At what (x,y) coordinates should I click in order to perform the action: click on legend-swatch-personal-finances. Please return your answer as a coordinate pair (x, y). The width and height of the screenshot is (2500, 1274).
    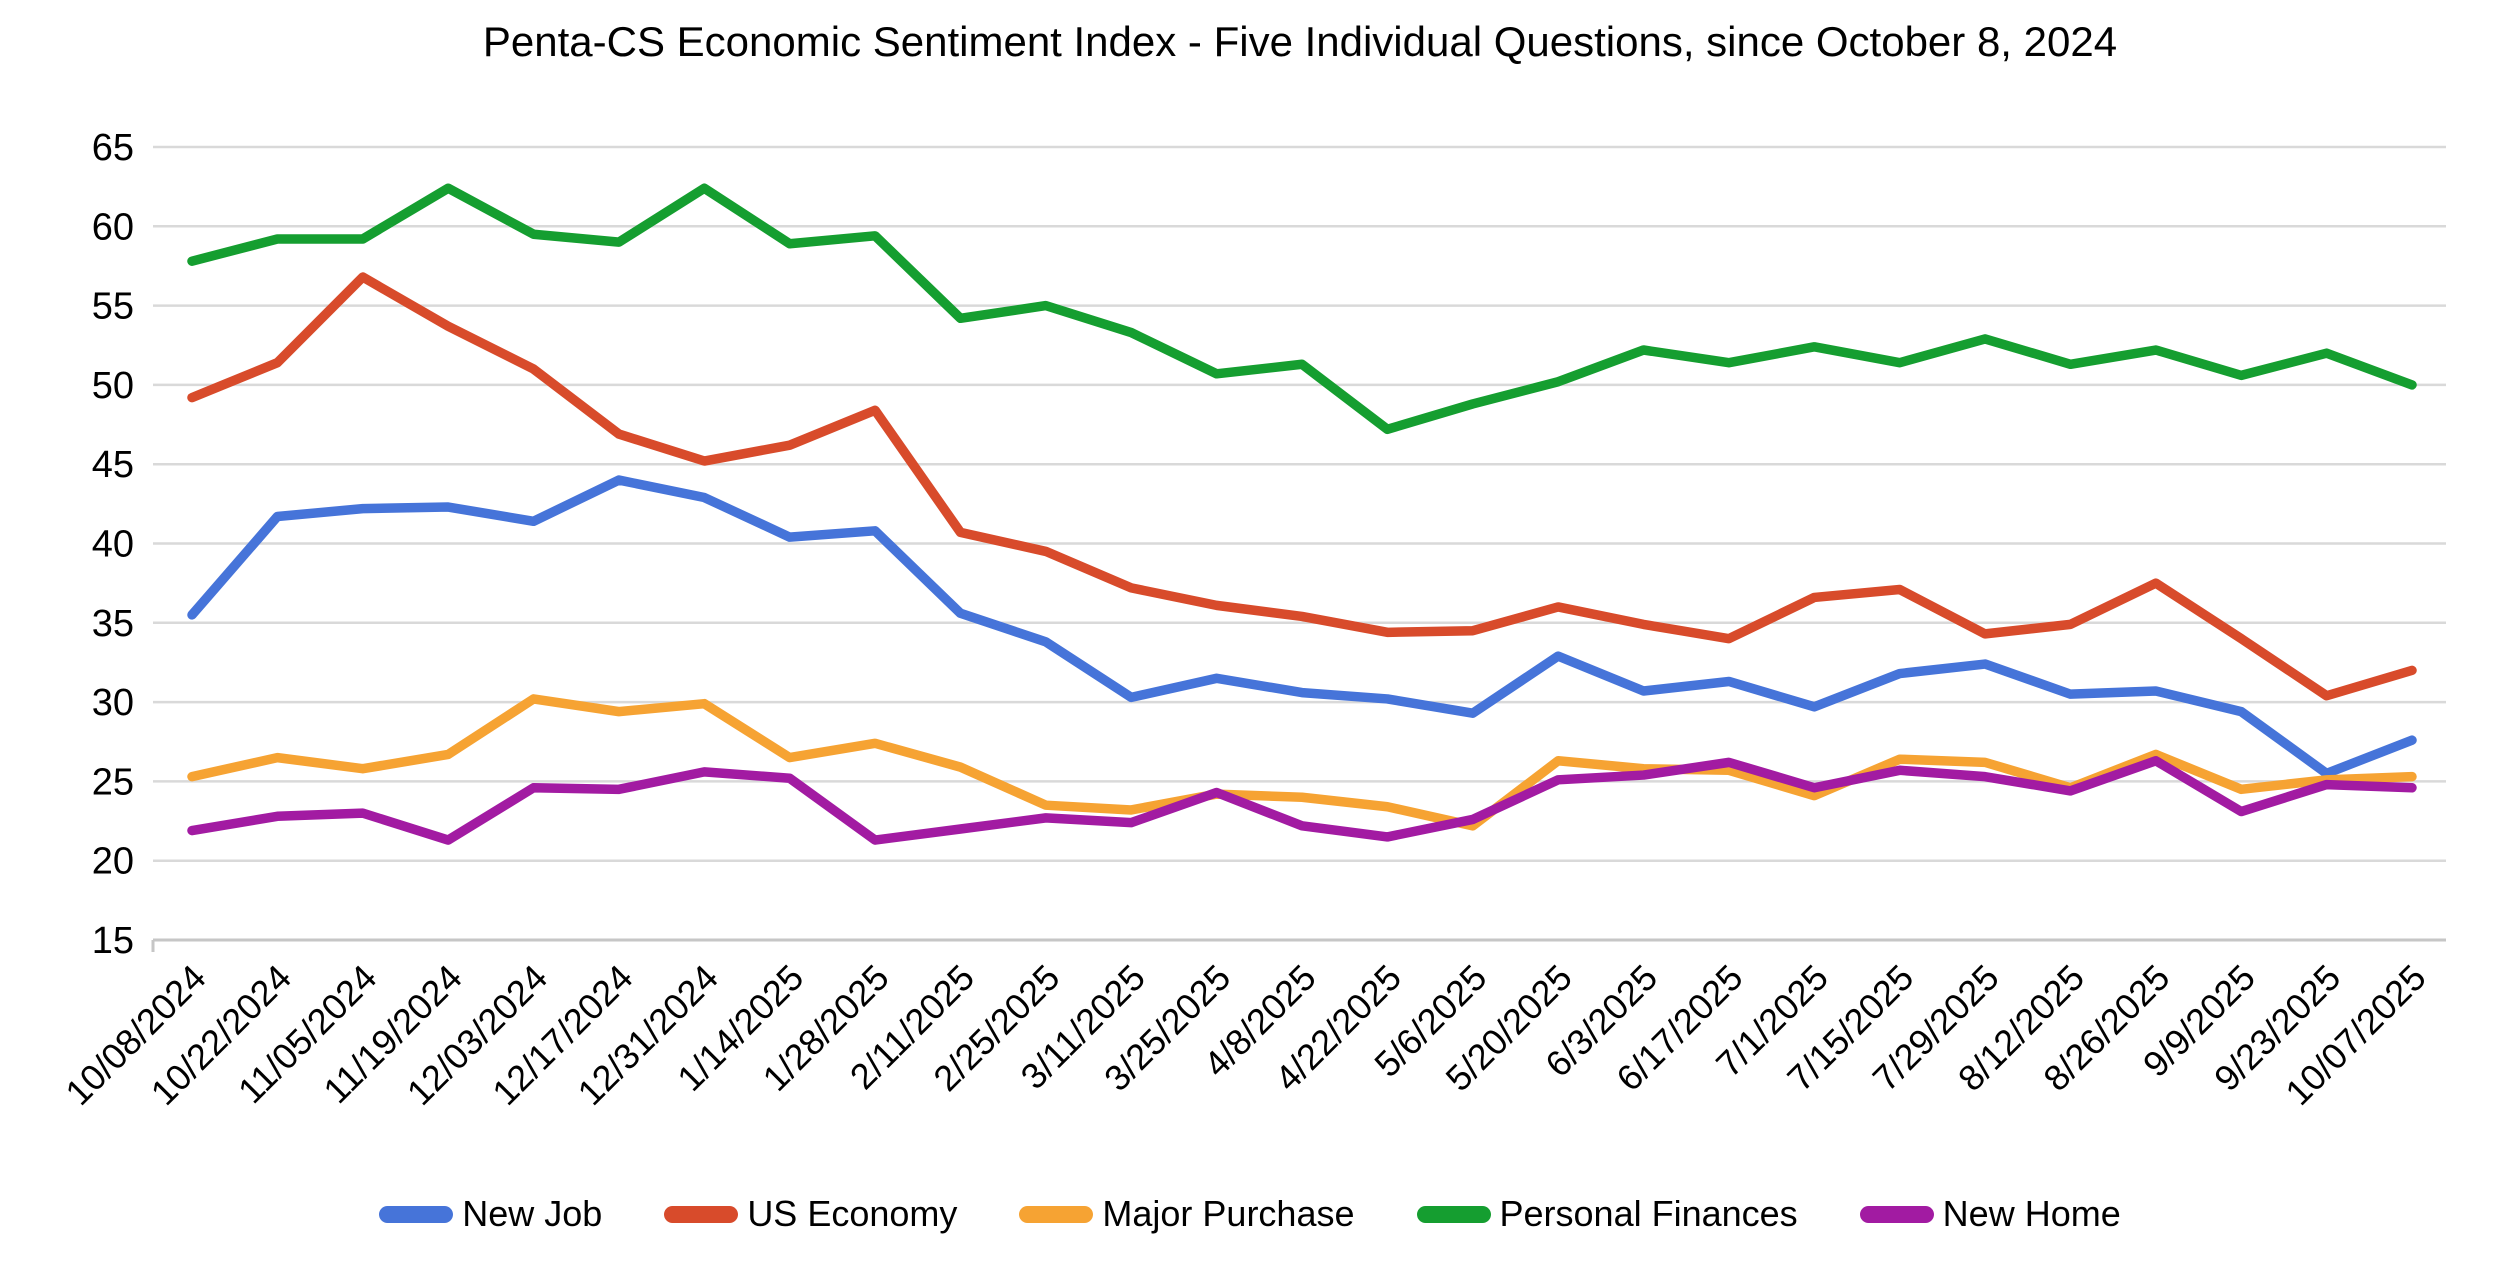
    Looking at the image, I should click on (1453, 1214).